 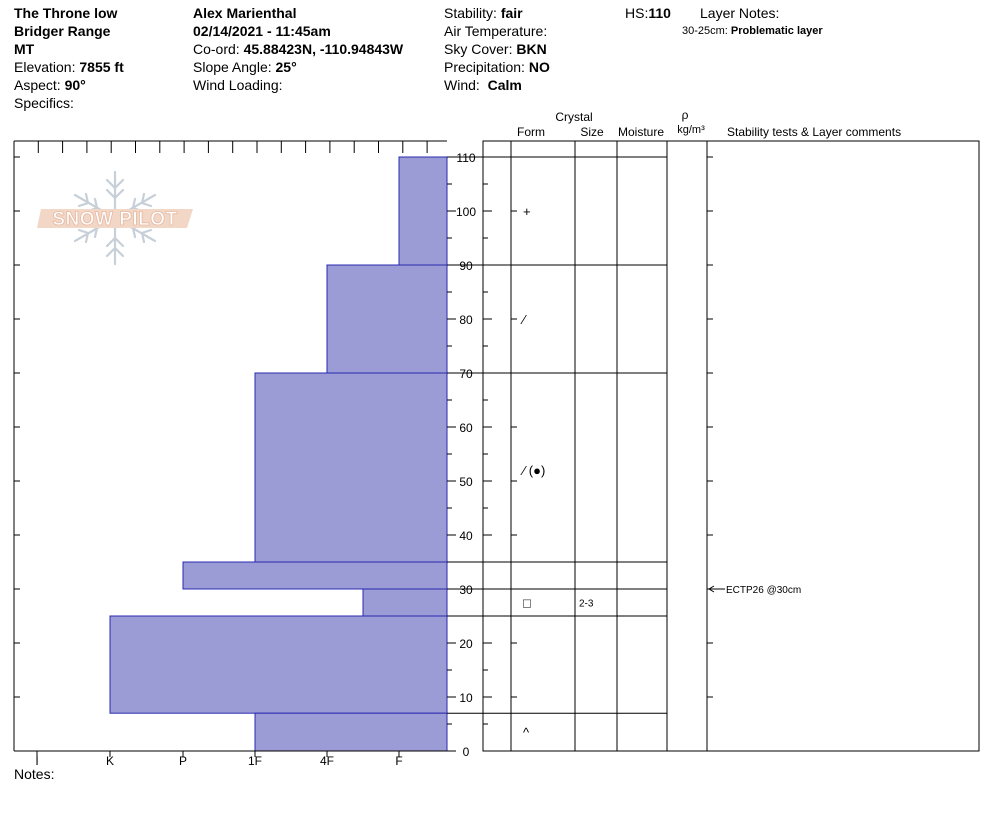 What do you see at coordinates (50, 85) in the screenshot?
I see `aspect: Aspect: 90°` at bounding box center [50, 85].